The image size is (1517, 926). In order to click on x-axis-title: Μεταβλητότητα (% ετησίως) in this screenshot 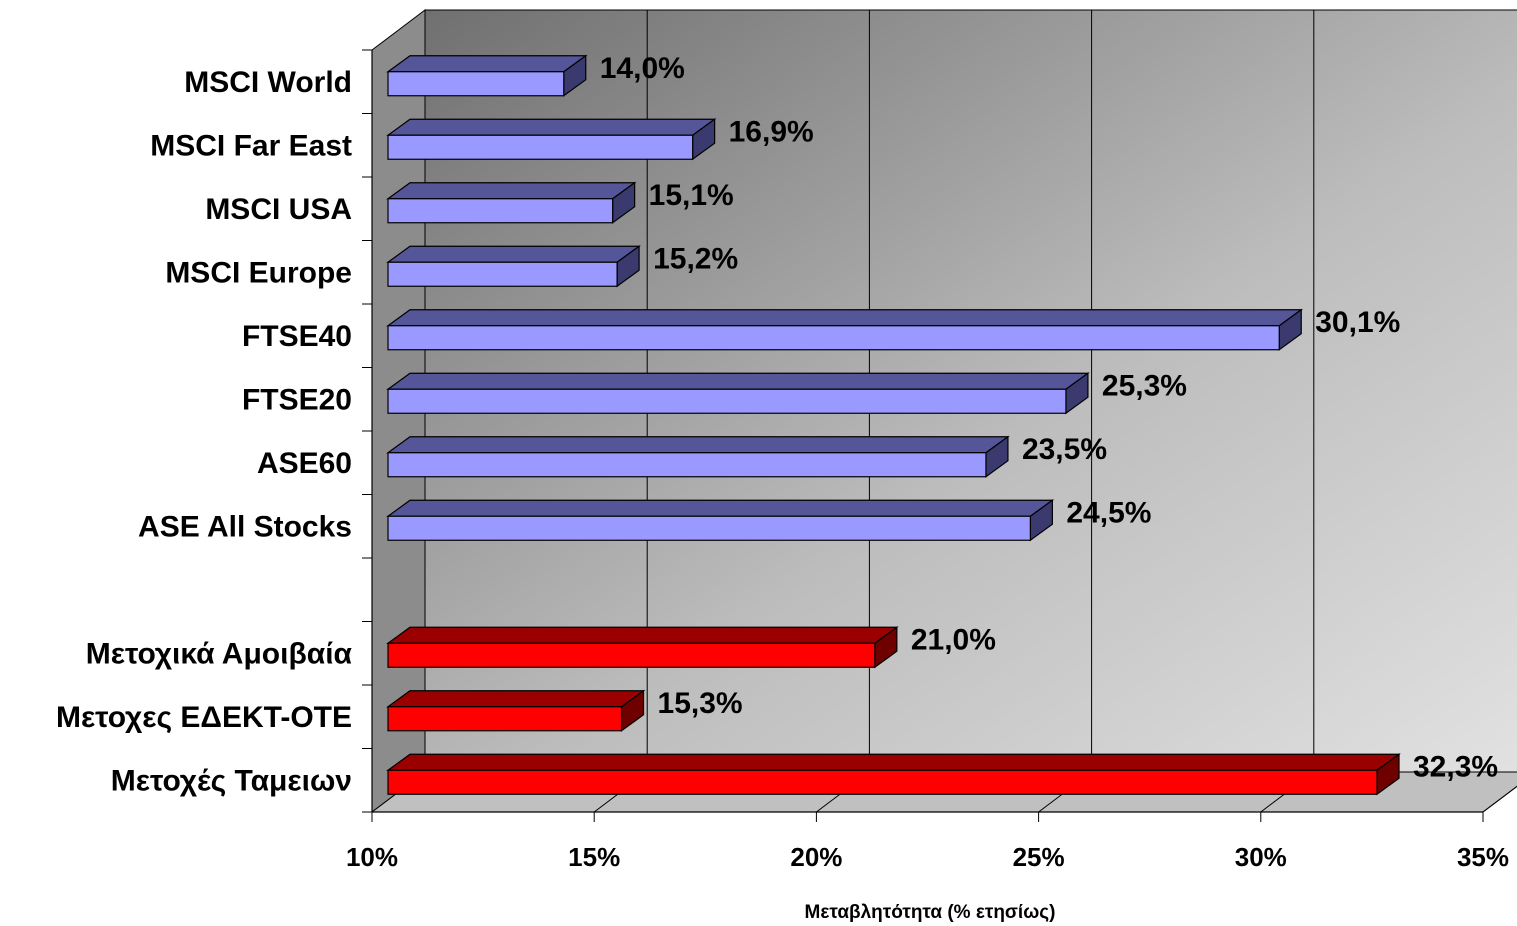, I will do `click(930, 912)`.